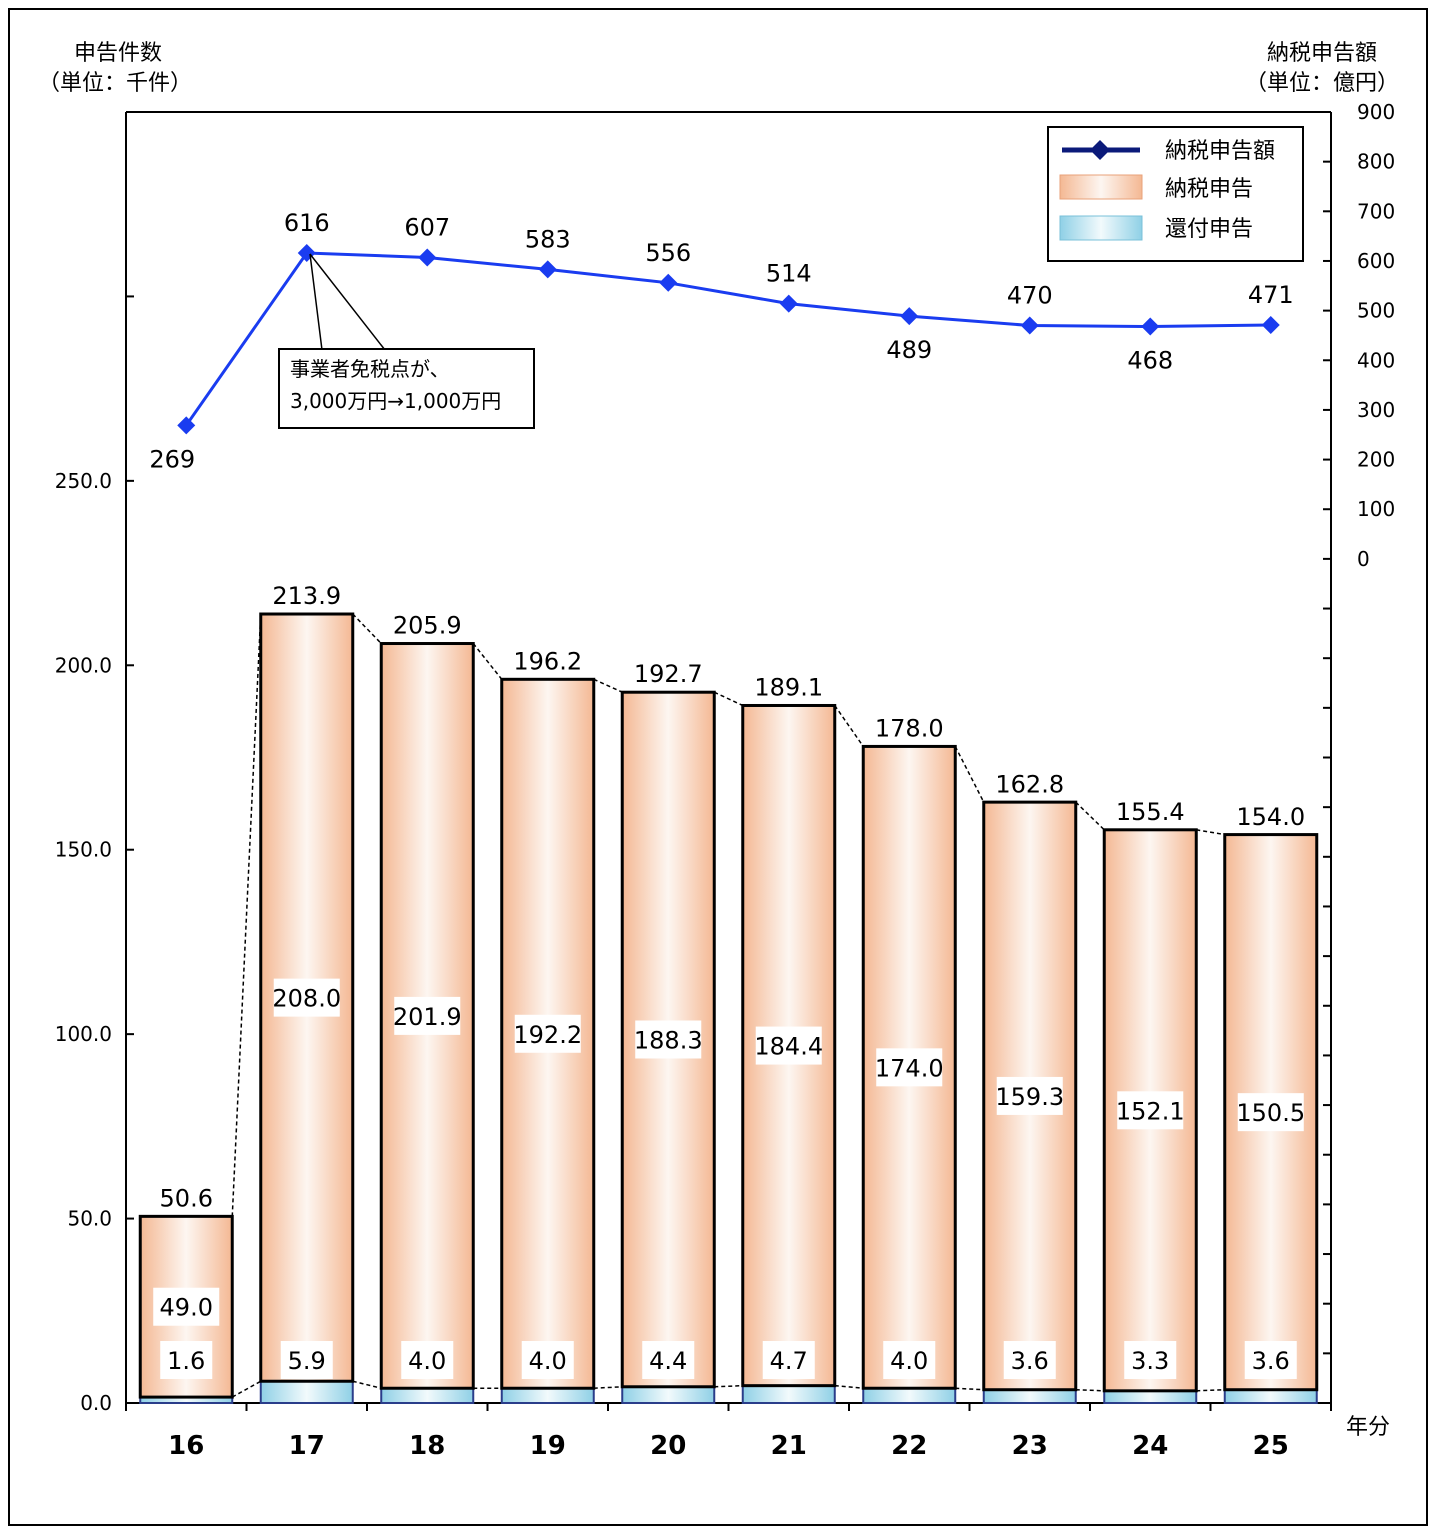 The width and height of the screenshot is (1435, 1536). I want to click on amount-label-18: 607, so click(427, 227).